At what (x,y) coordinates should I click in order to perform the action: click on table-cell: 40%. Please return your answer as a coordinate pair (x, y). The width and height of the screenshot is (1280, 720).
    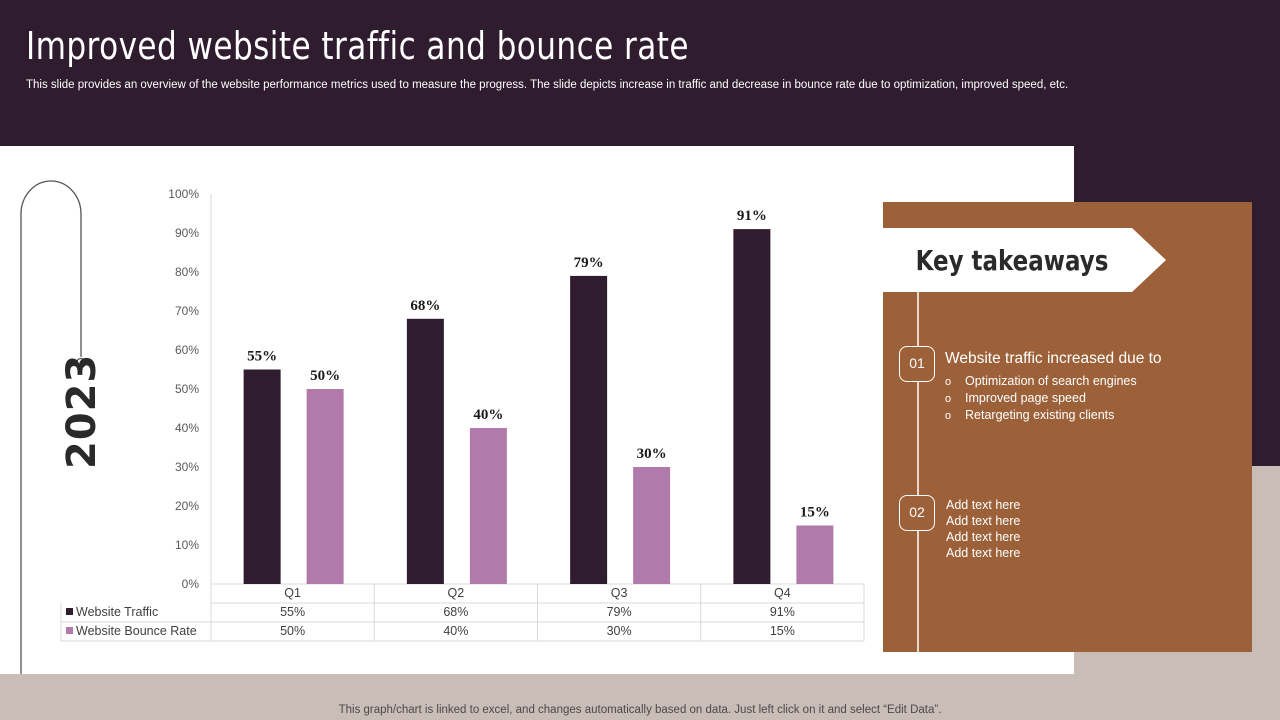
    Looking at the image, I should click on (455, 631).